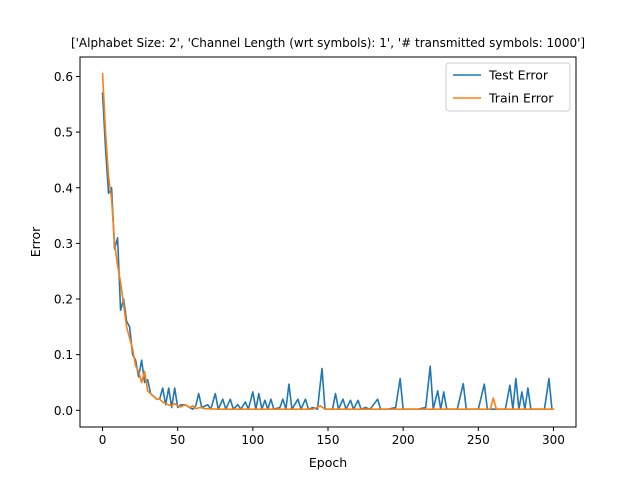  Describe the element at coordinates (177, 440) in the screenshot. I see `x-tick-label: 50` at that location.